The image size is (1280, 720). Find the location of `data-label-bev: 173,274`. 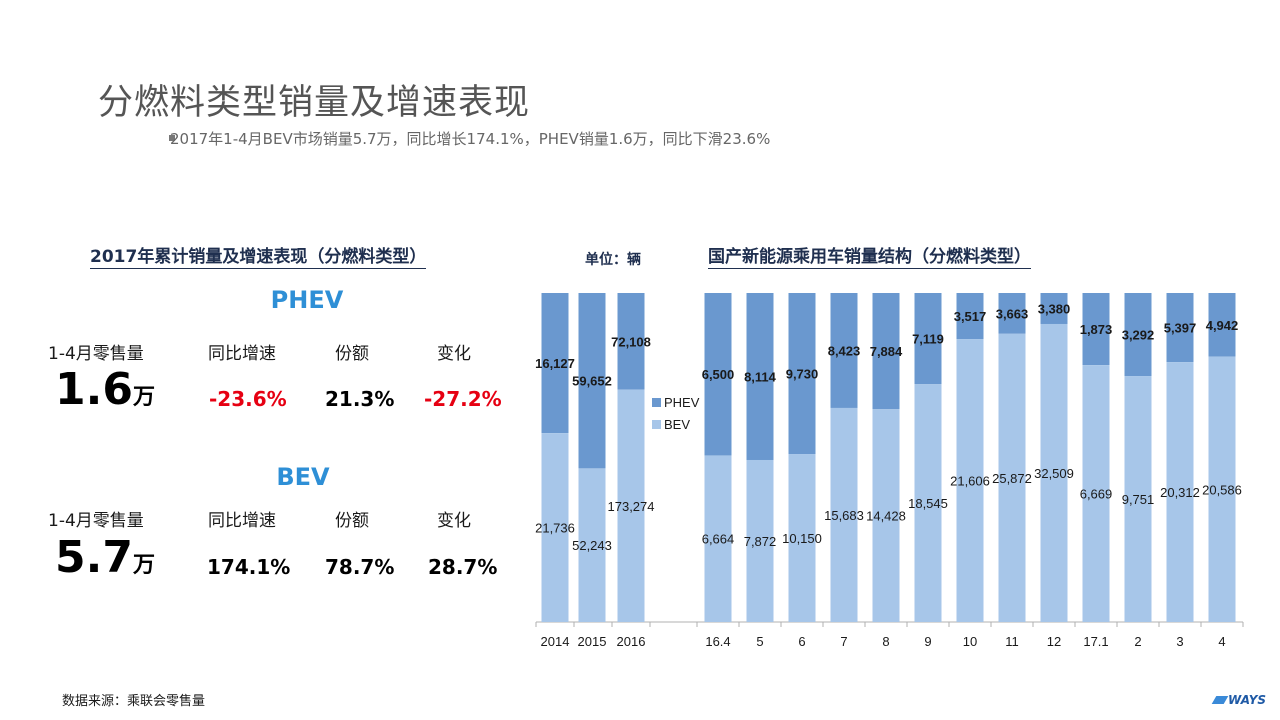

data-label-bev: 173,274 is located at coordinates (631, 506).